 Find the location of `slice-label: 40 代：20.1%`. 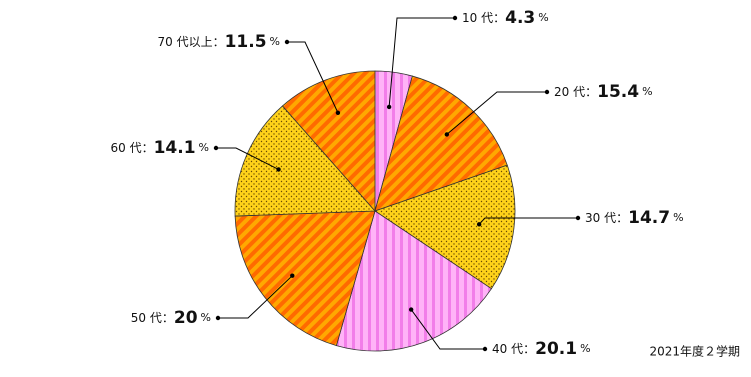

slice-label: 40 代：20.1% is located at coordinates (541, 349).